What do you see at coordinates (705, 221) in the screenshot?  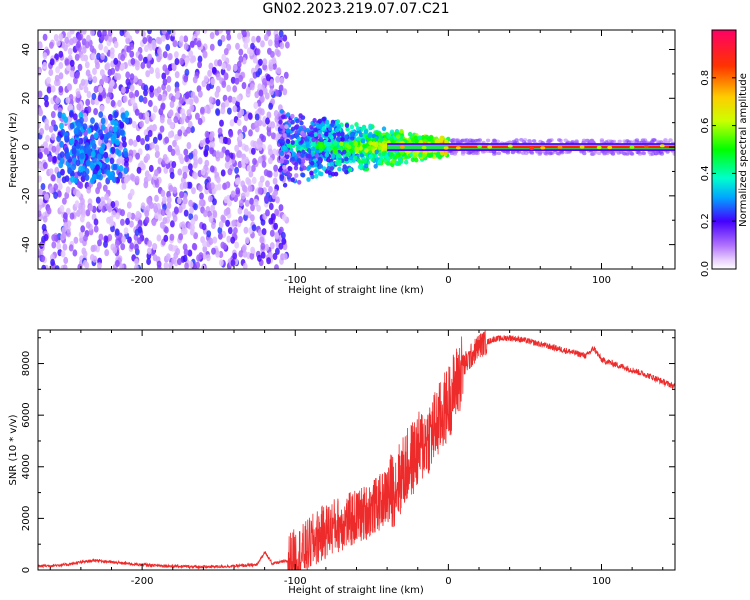 I see `colorbar-tick-label: 0.2` at bounding box center [705, 221].